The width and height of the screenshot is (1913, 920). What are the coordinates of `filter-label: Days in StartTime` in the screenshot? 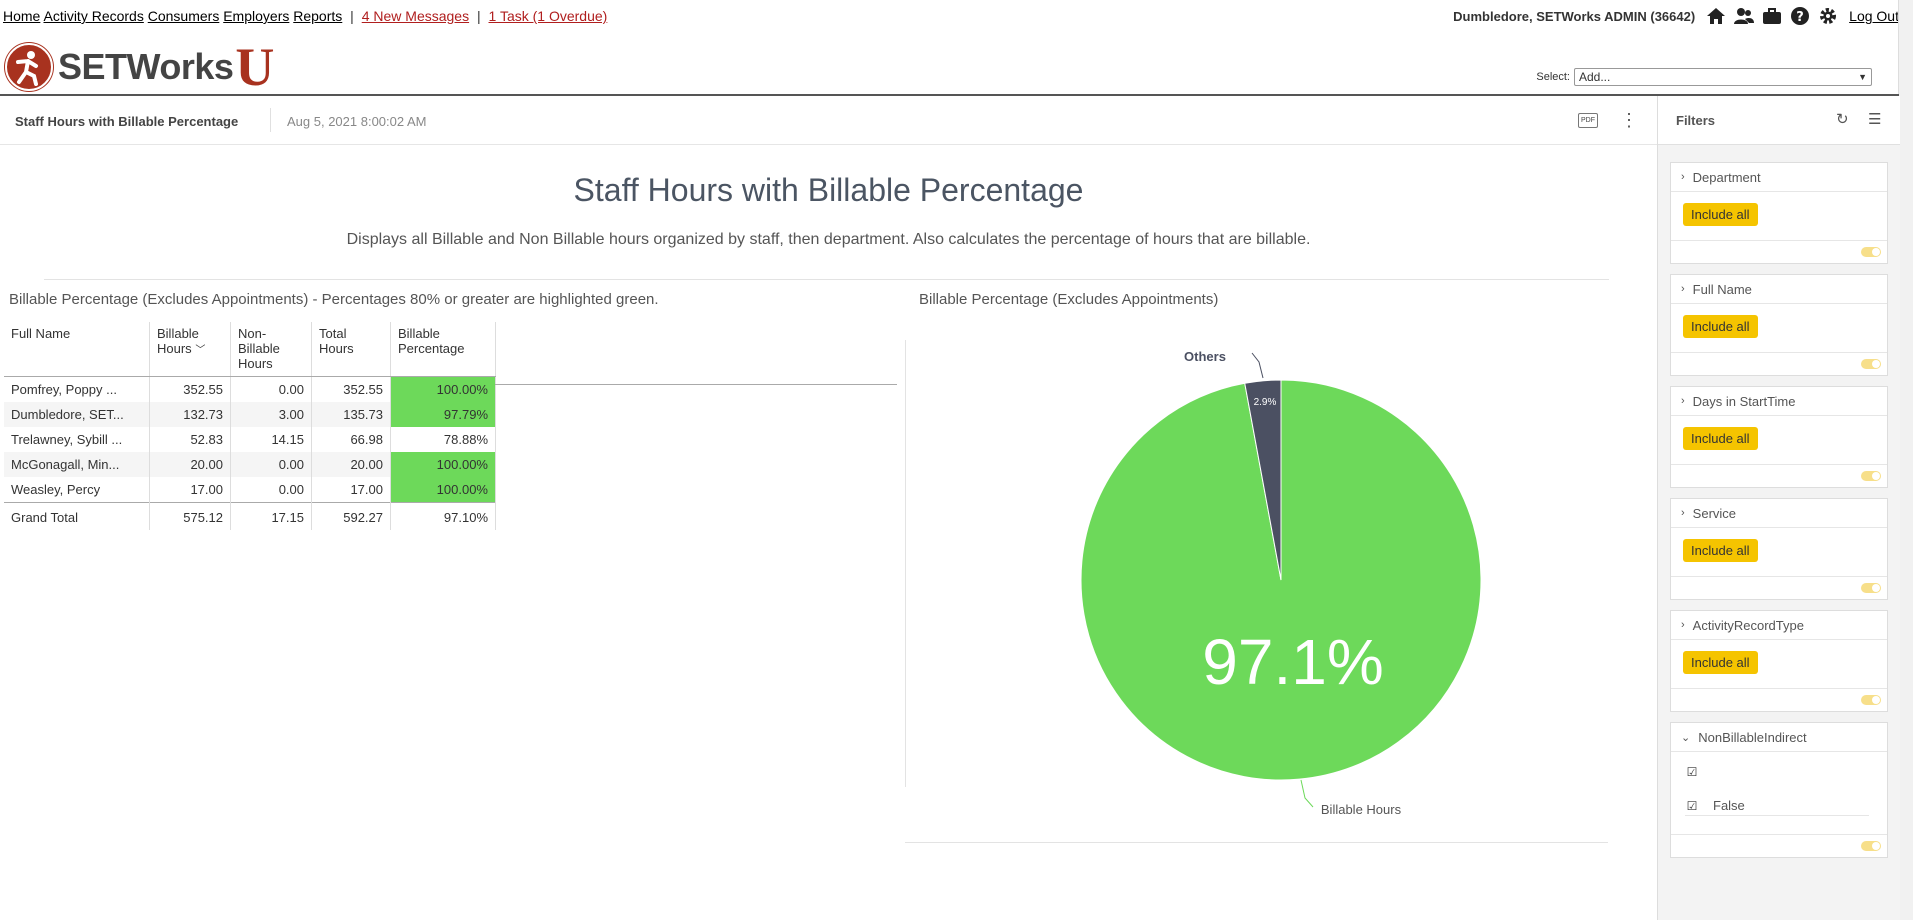 It's located at (1744, 401).